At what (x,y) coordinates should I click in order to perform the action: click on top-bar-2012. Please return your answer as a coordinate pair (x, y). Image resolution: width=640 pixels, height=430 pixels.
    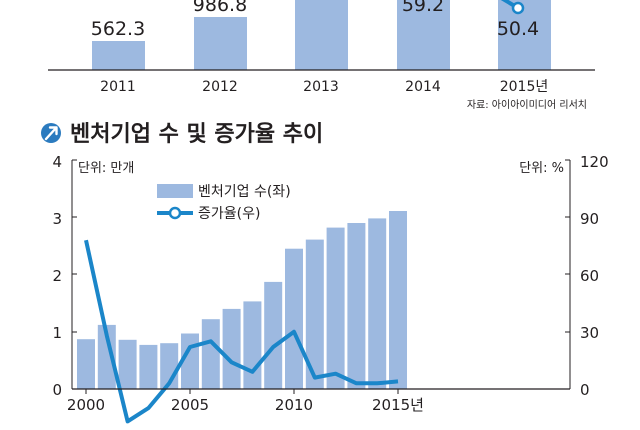
    Looking at the image, I should click on (220, 43).